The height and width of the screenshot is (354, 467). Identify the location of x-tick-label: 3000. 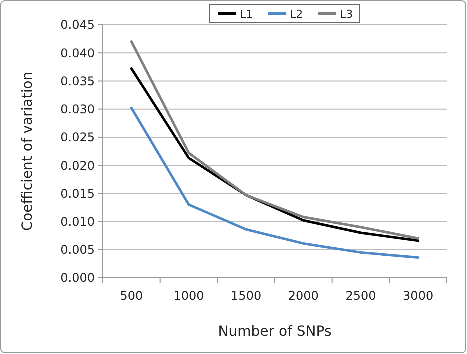
(418, 296).